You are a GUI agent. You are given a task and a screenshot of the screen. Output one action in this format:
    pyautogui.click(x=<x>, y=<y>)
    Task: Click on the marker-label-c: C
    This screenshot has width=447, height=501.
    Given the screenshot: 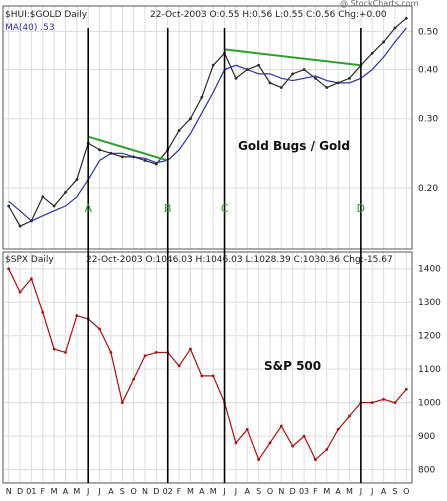 What is the action you would take?
    pyautogui.click(x=225, y=208)
    